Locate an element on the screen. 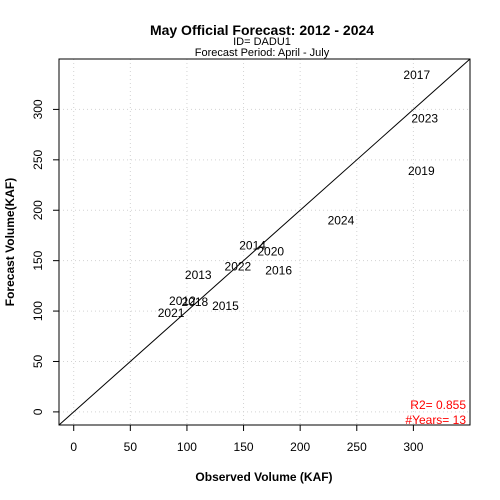 The height and width of the screenshot is (500, 500). r2-stat: R2= 0.855 is located at coordinates (438, 405).